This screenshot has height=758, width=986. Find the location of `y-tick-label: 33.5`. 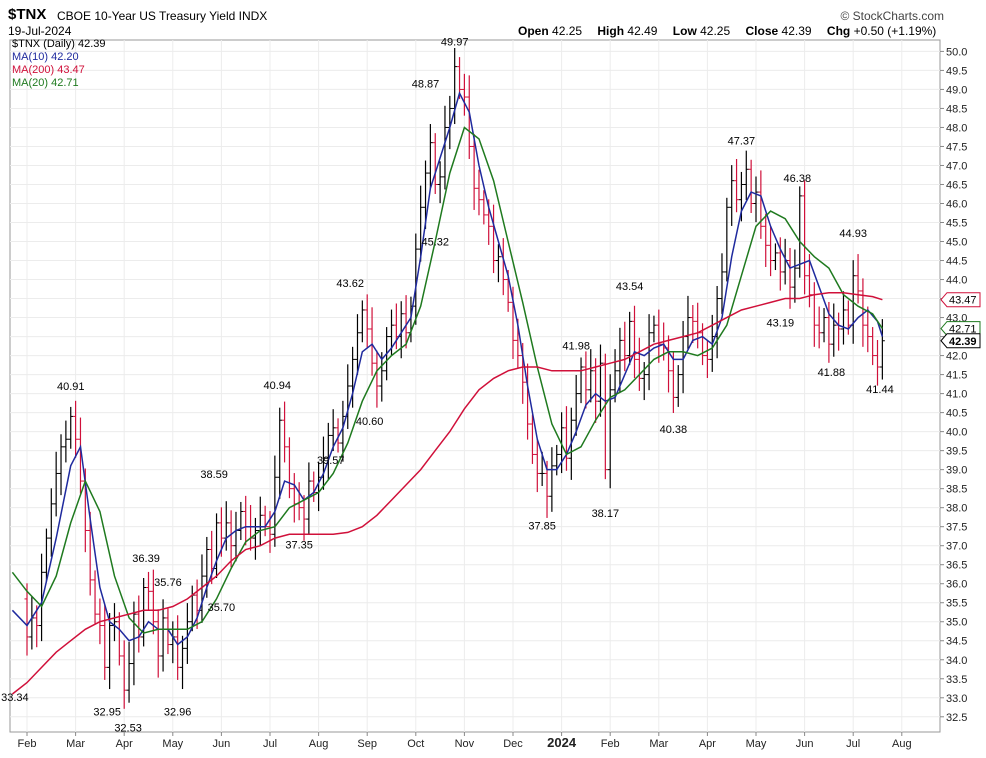

y-tick-label: 33.5 is located at coordinates (956, 680).